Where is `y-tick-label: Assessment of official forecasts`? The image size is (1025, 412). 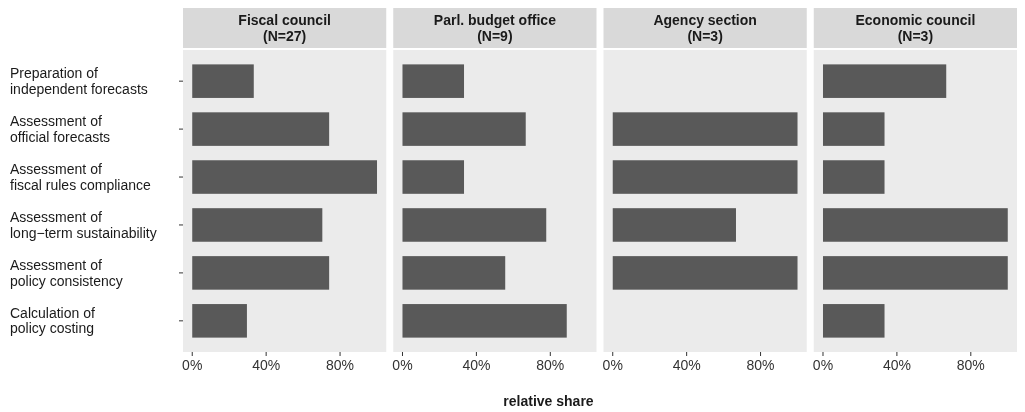 y-tick-label: Assessment of official forecasts is located at coordinates (60, 129).